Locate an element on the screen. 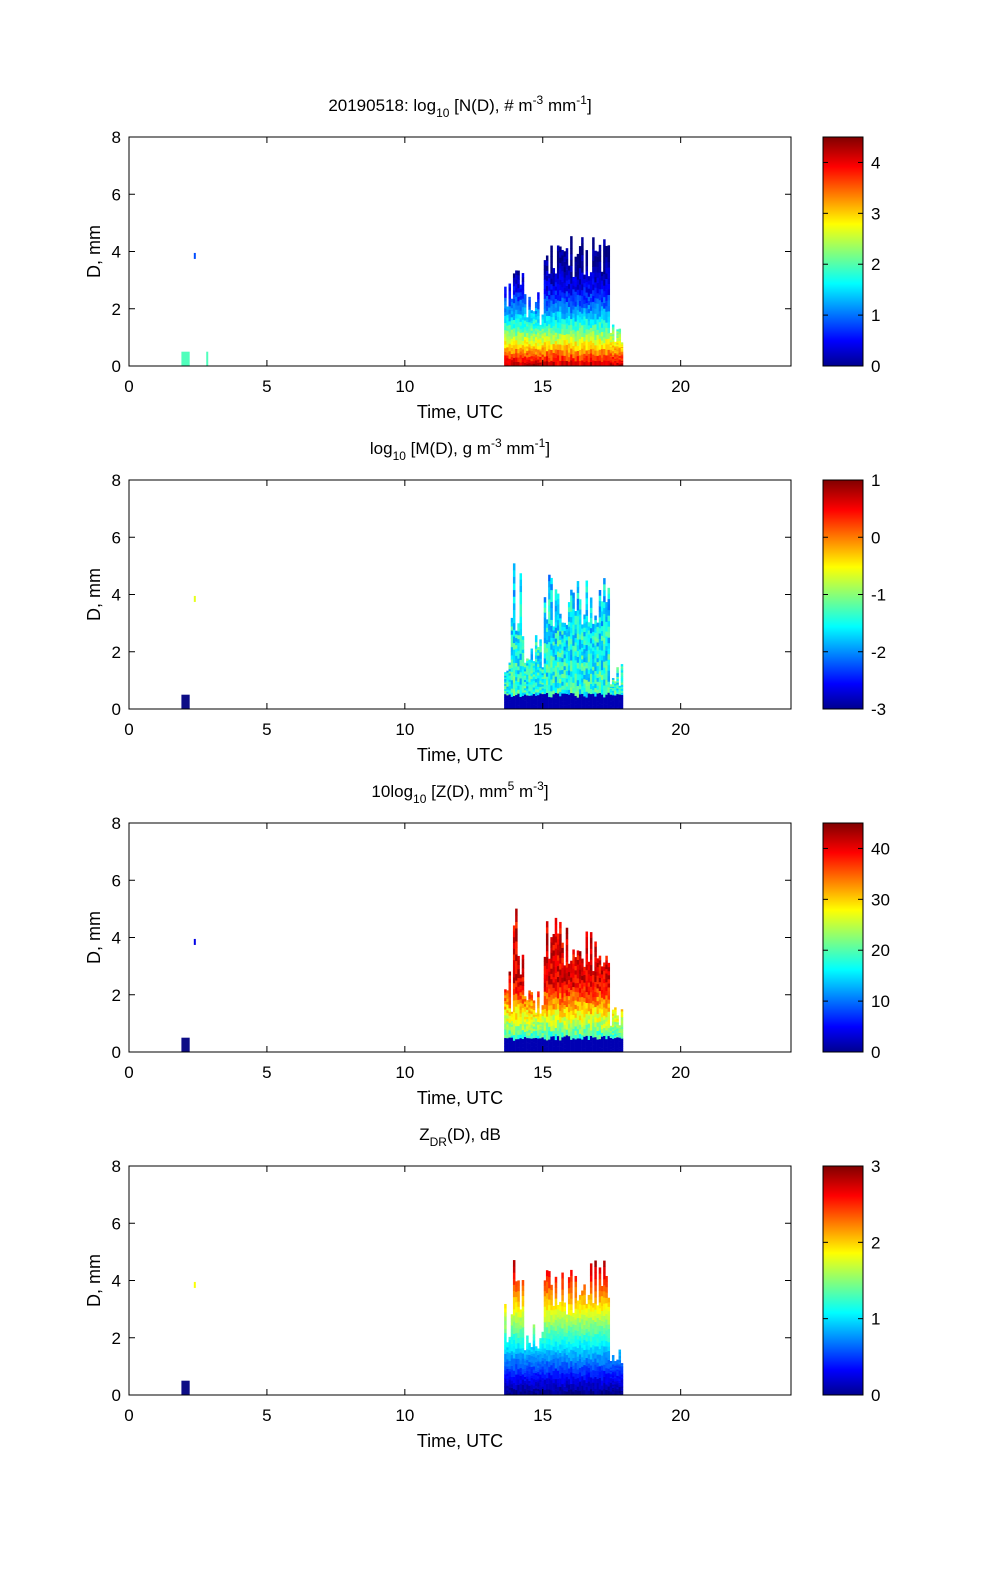 Image resolution: width=1000 pixels, height=1580 pixels. colorbar-tick-label: 20 is located at coordinates (880, 950).